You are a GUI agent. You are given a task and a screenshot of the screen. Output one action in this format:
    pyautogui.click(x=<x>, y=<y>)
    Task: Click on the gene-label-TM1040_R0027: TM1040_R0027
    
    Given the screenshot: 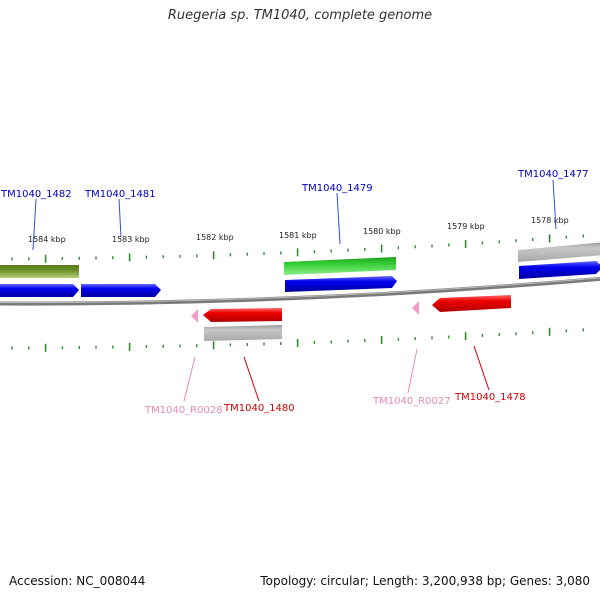 What is the action you would take?
    pyautogui.click(x=411, y=401)
    